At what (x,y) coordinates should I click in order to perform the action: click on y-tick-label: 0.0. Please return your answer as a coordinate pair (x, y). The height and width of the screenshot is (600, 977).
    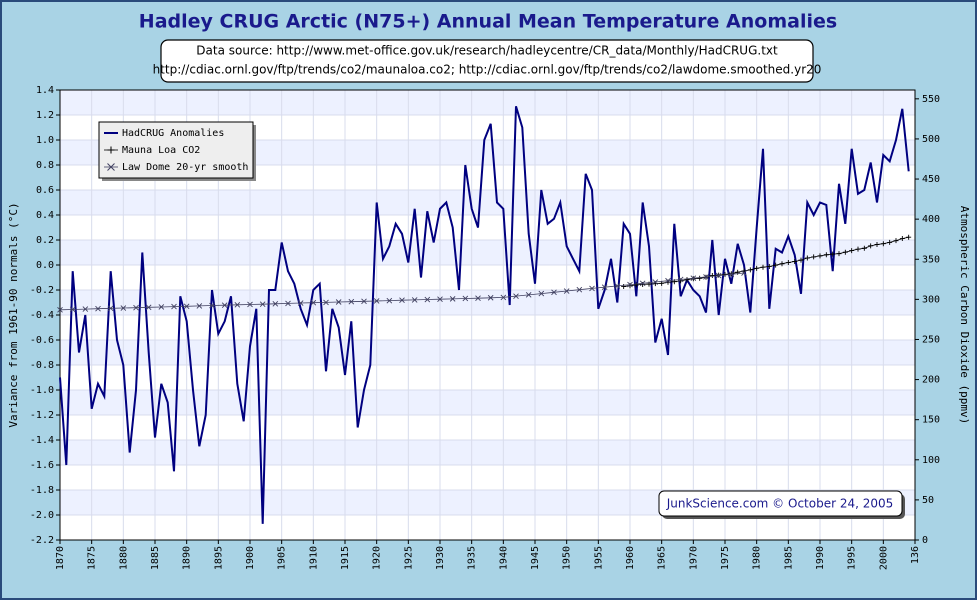
    Looking at the image, I should click on (45, 265).